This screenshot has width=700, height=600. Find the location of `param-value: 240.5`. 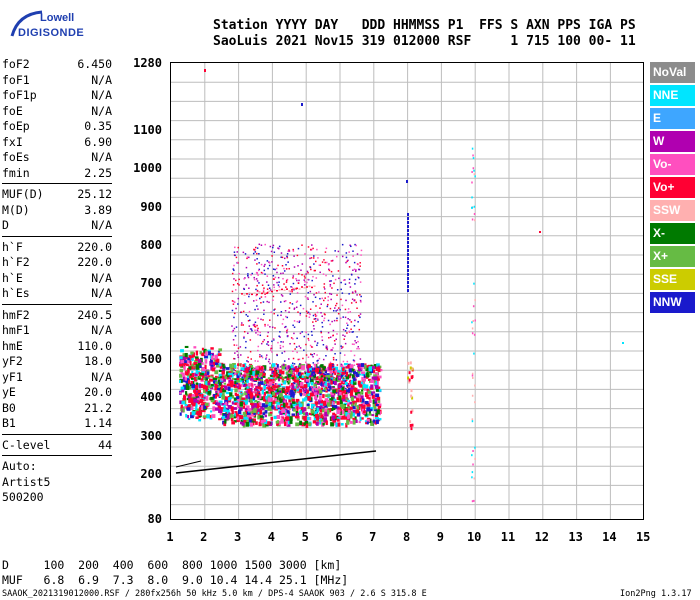

param-value: 240.5 is located at coordinates (94, 314).